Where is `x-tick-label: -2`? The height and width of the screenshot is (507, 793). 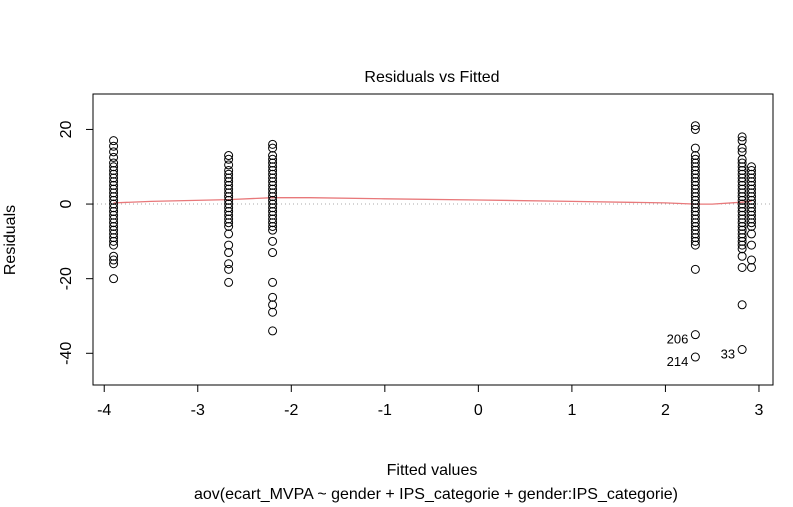
x-tick-label: -2 is located at coordinates (291, 410).